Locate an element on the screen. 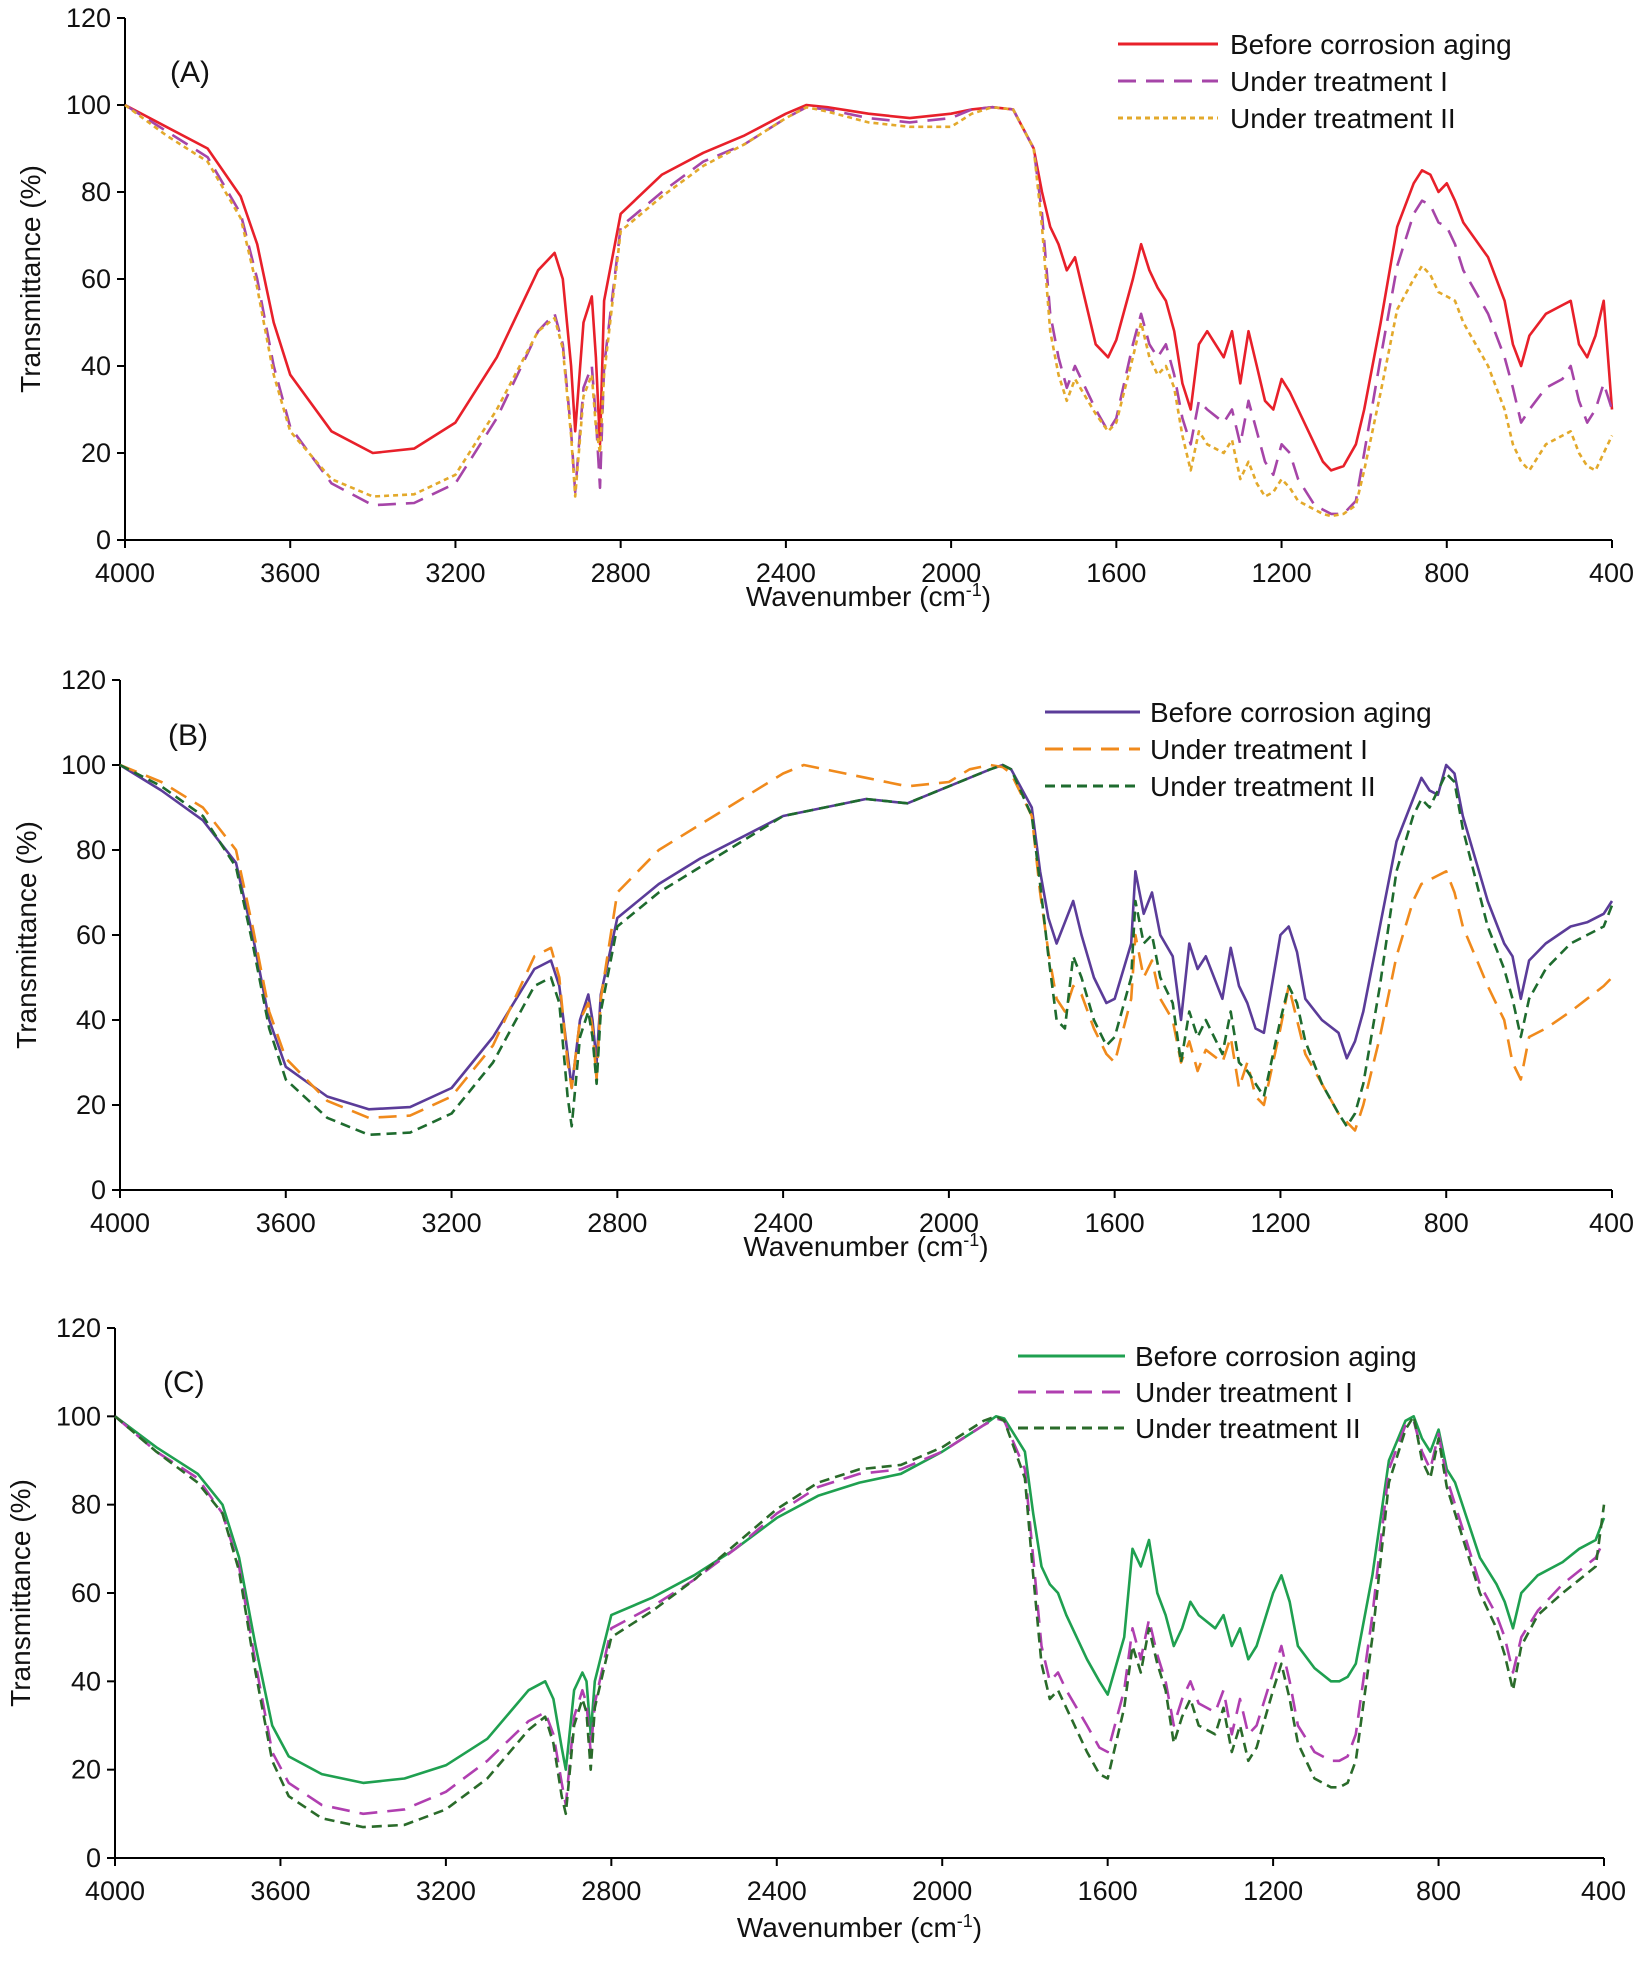 This screenshot has width=1650, height=1982. panel-label: (A) is located at coordinates (190, 72).